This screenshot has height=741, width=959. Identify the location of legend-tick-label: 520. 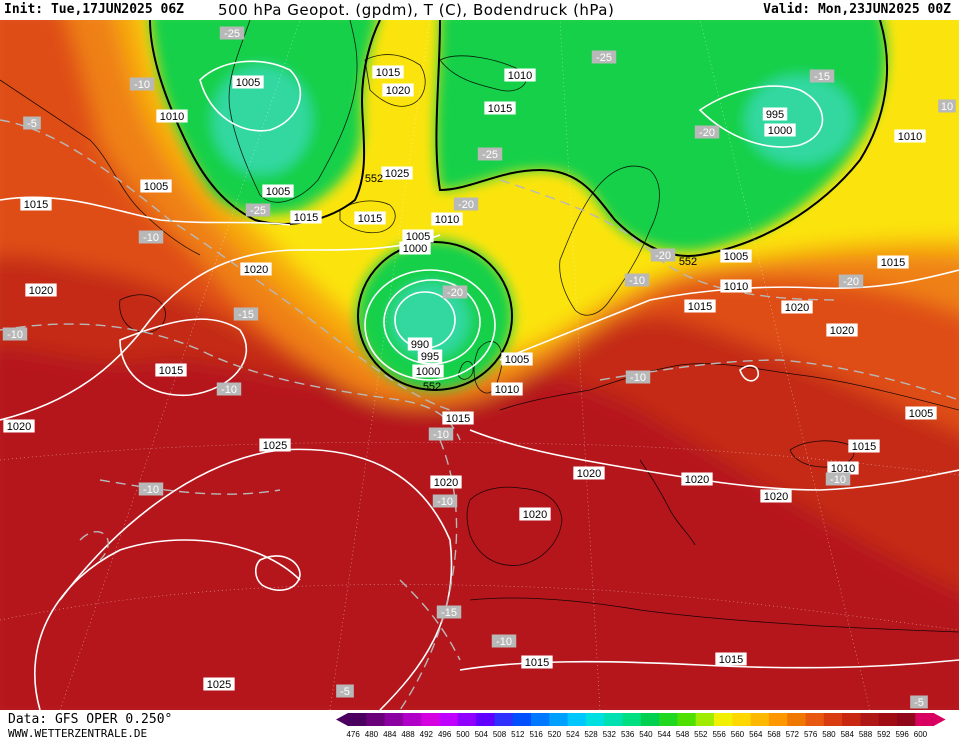
(555, 734).